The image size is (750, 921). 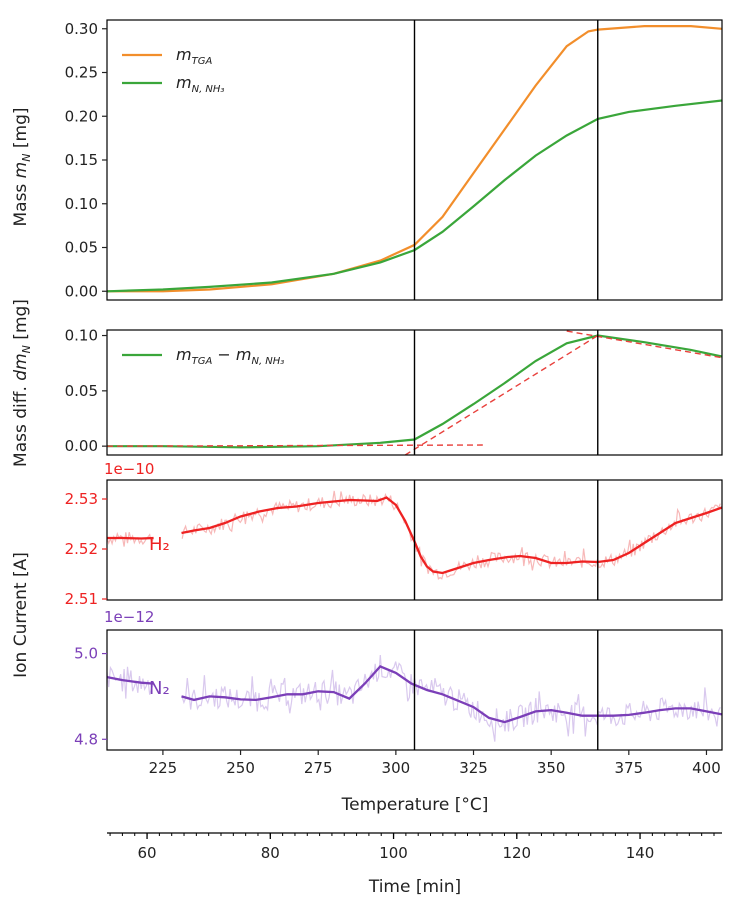 I want to click on mass-diff-y-axis-label-sub: N, so click(x=26, y=349).